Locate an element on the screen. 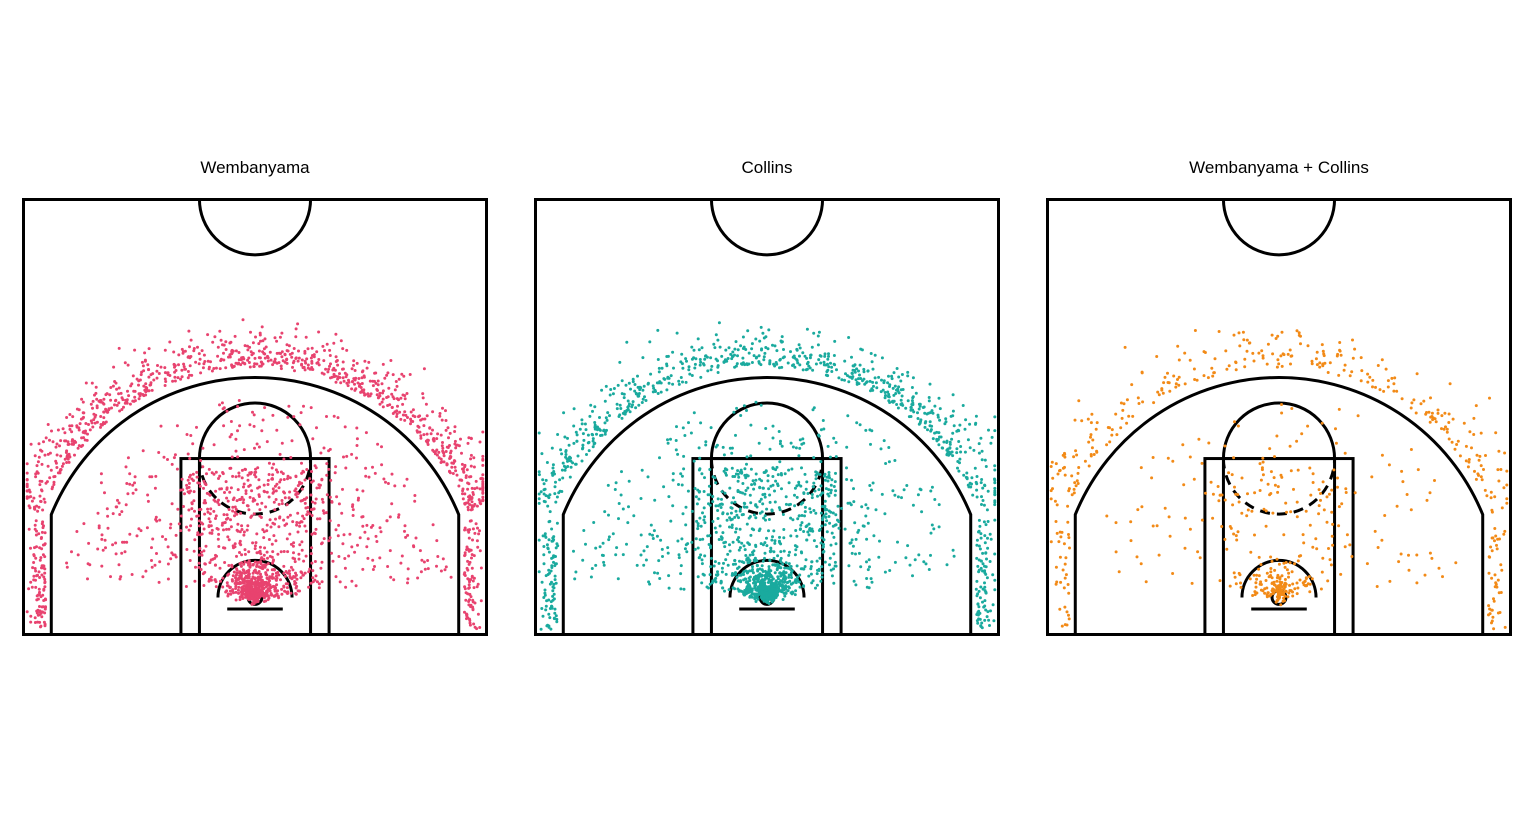  free-throw-circle-top is located at coordinates (1279, 430).